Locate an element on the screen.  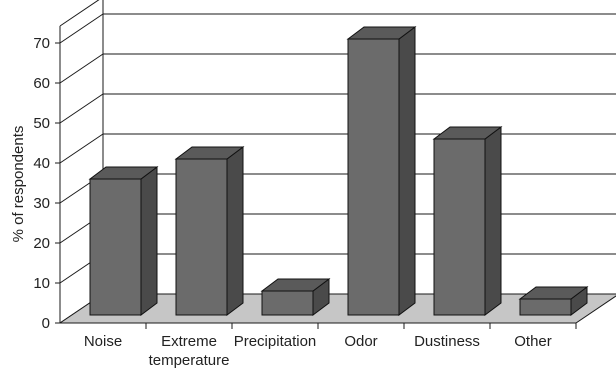
x-tick-label: Precipitation is located at coordinates (275, 341).